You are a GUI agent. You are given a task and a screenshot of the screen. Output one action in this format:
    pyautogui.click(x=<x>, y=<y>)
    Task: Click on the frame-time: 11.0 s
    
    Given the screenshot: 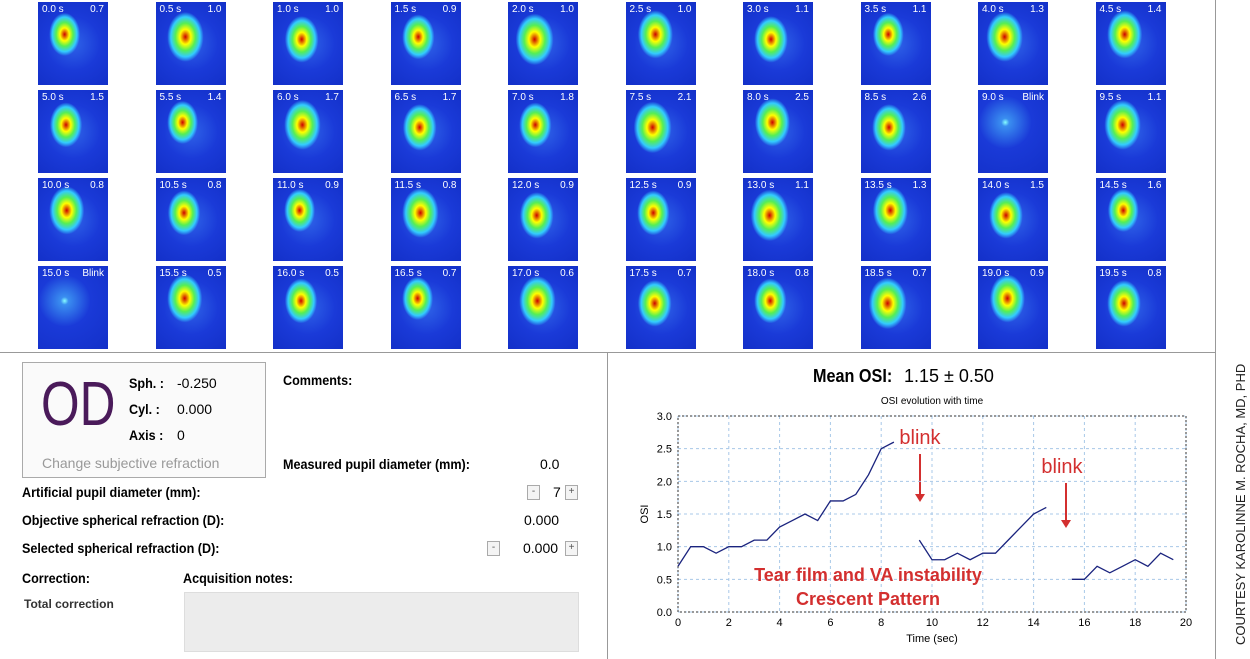 What is the action you would take?
    pyautogui.click(x=290, y=185)
    